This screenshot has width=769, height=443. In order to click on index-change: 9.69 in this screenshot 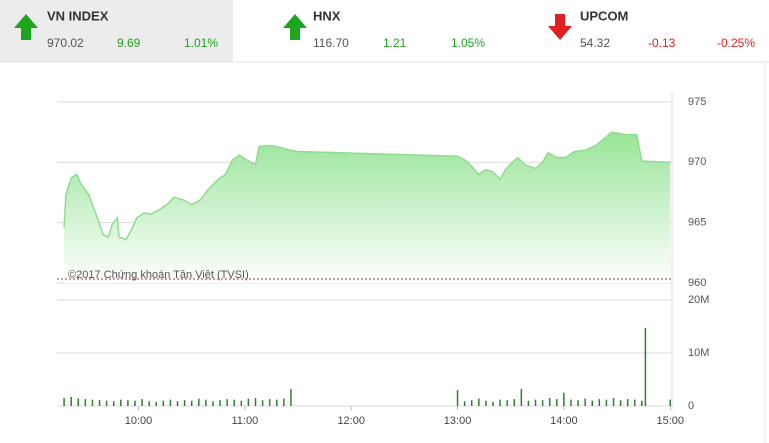, I will do `click(129, 43)`.